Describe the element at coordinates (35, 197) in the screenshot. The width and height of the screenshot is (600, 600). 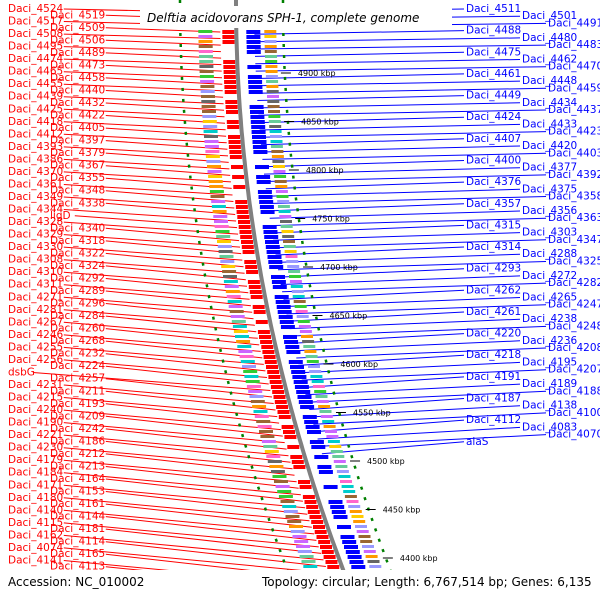
I see `left-gene-label: Daci_4349` at that location.